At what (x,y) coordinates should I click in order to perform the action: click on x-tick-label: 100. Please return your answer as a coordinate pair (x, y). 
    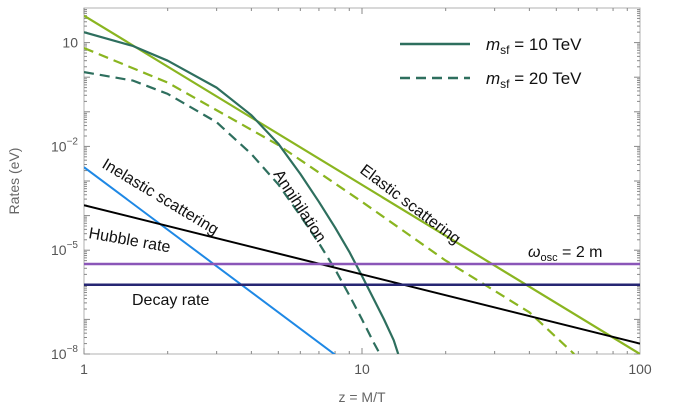
    Looking at the image, I should click on (640, 369).